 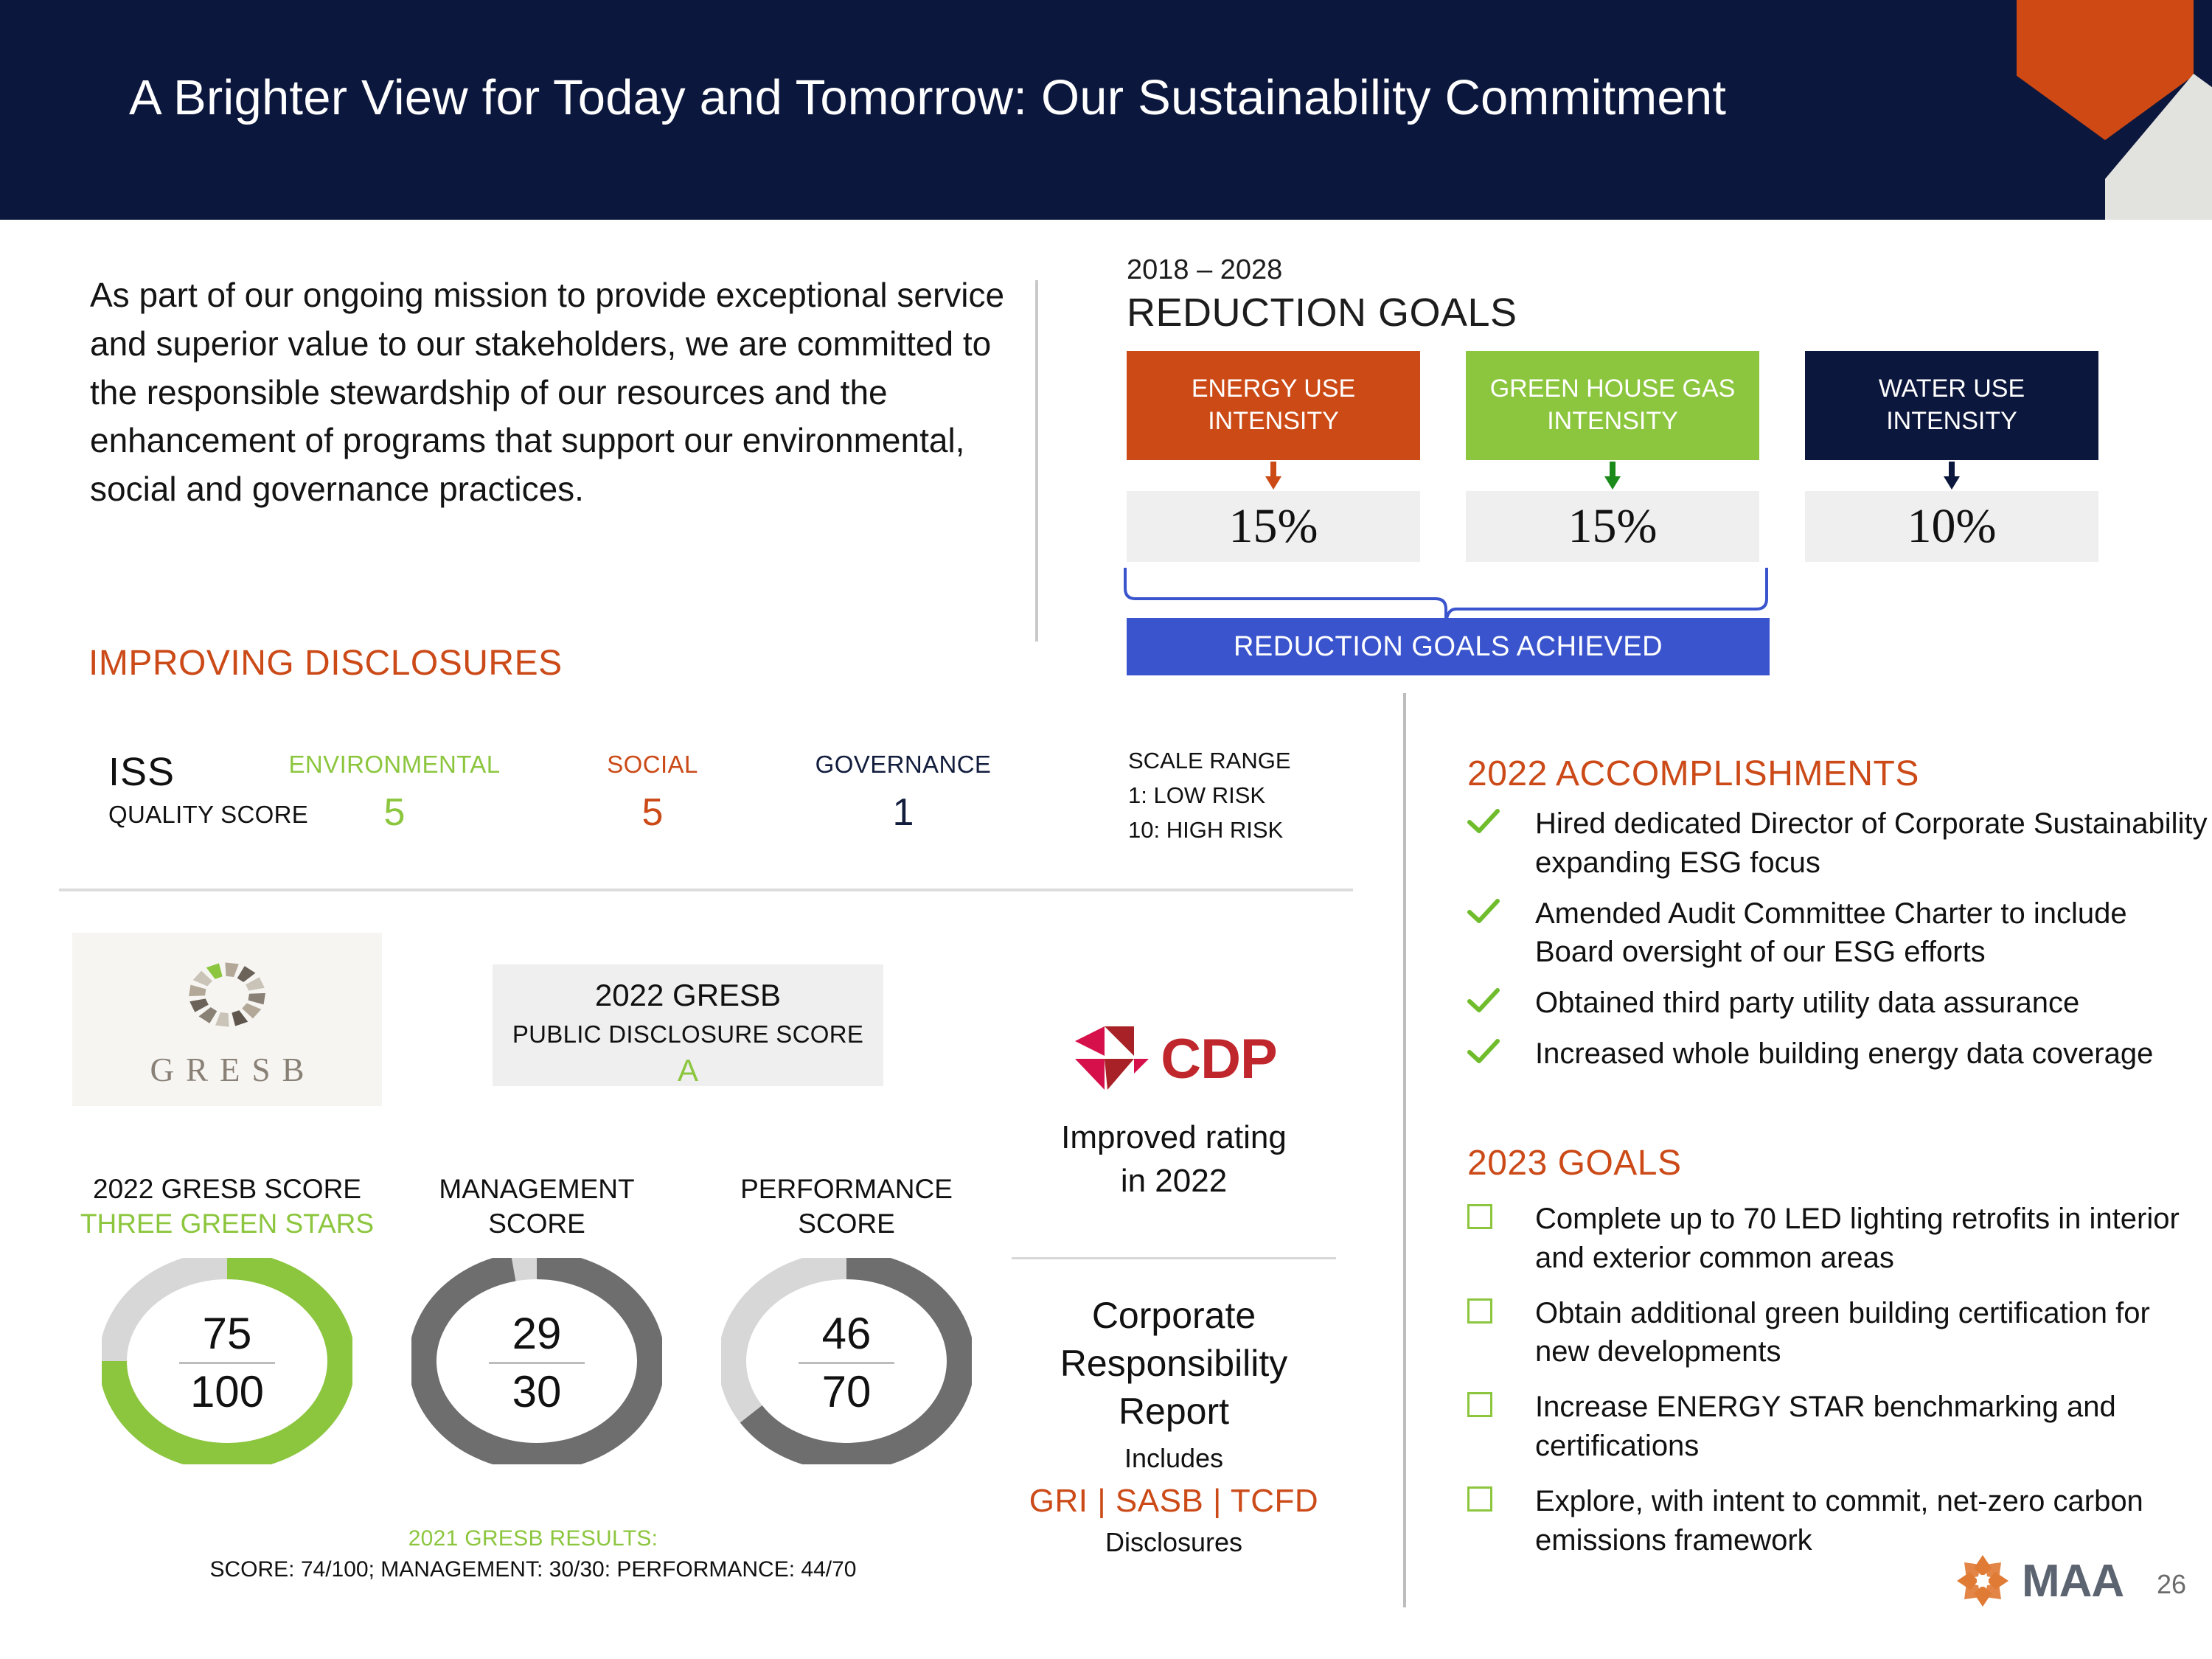 What do you see at coordinates (537, 1206) in the screenshot?
I see `donut-title: MANAGEMENT SCORE` at bounding box center [537, 1206].